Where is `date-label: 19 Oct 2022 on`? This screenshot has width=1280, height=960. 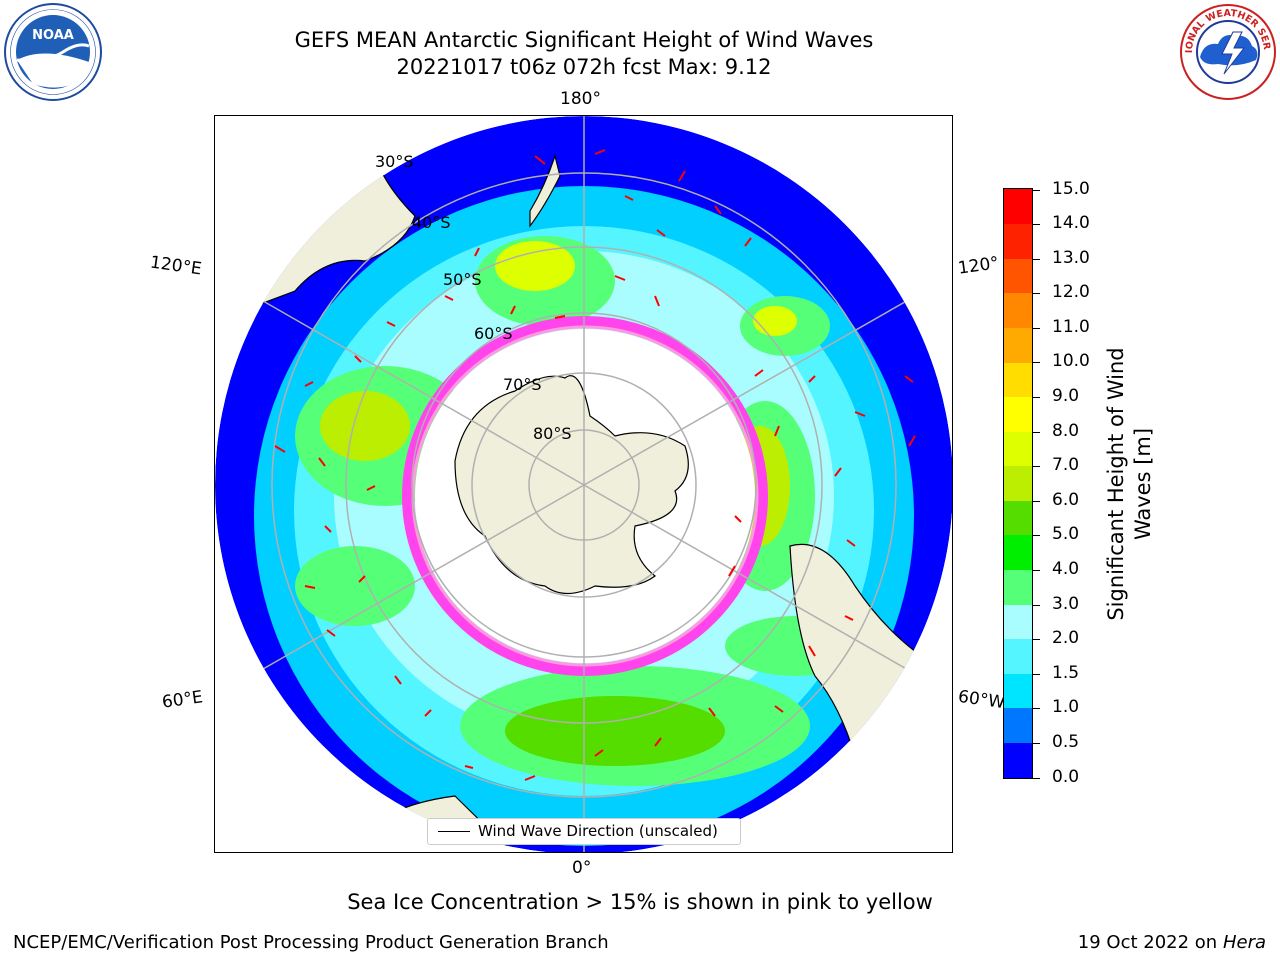 date-label: 19 Oct 2022 on is located at coordinates (1150, 942).